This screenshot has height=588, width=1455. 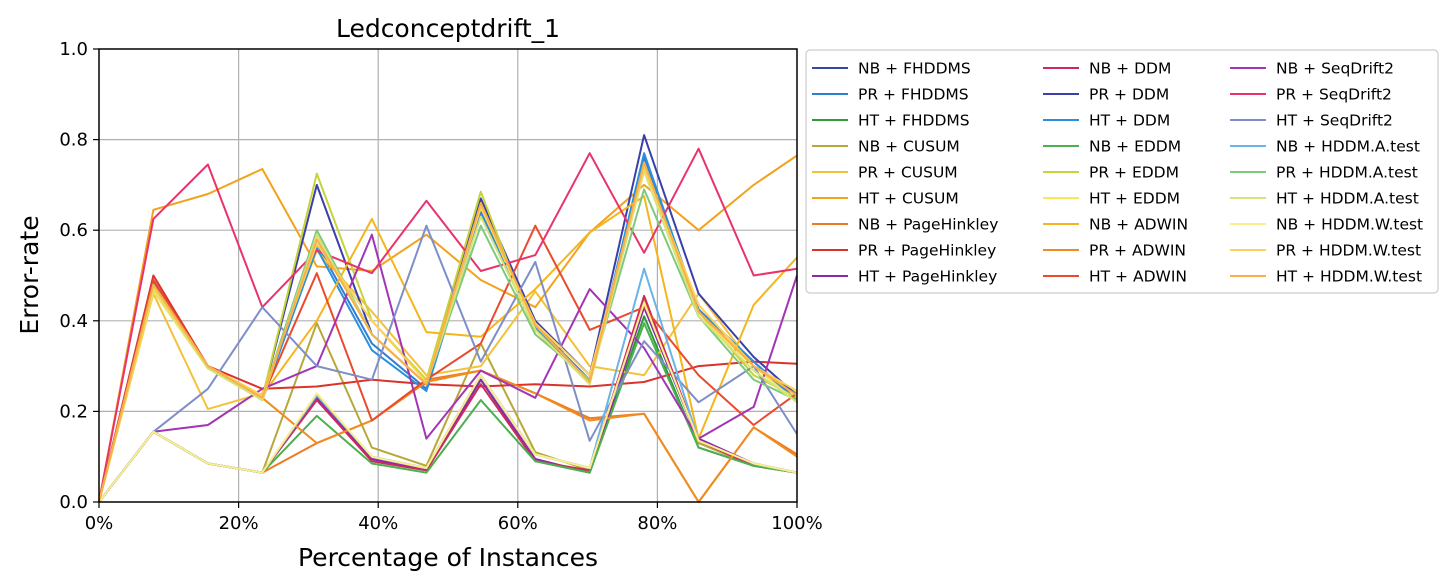 What do you see at coordinates (1348, 147) in the screenshot?
I see `legend-label: NB + HDDM.A.test` at bounding box center [1348, 147].